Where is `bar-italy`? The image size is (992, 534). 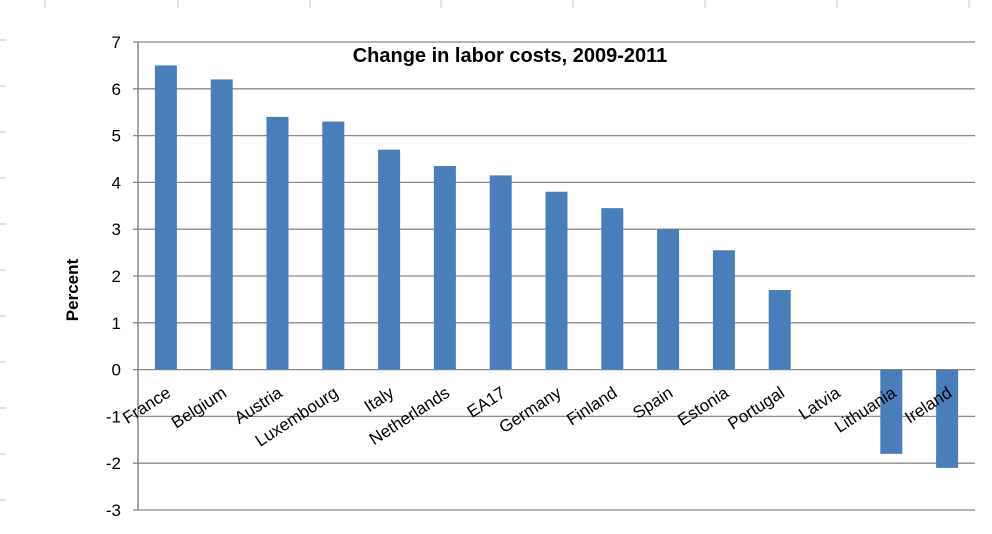 bar-italy is located at coordinates (389, 259).